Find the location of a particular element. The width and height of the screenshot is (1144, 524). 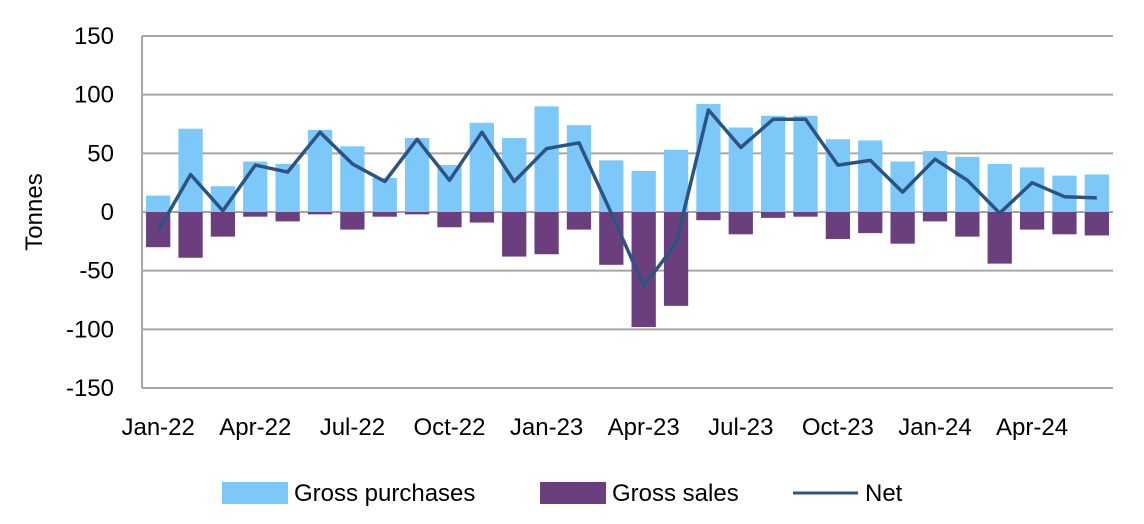

y-axis-title: Tonnes is located at coordinates (34, 211).